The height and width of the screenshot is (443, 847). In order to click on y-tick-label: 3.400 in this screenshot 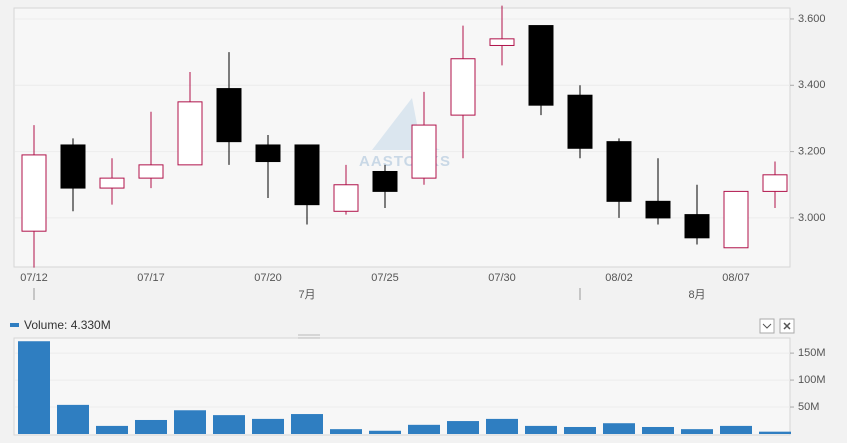, I will do `click(812, 85)`.